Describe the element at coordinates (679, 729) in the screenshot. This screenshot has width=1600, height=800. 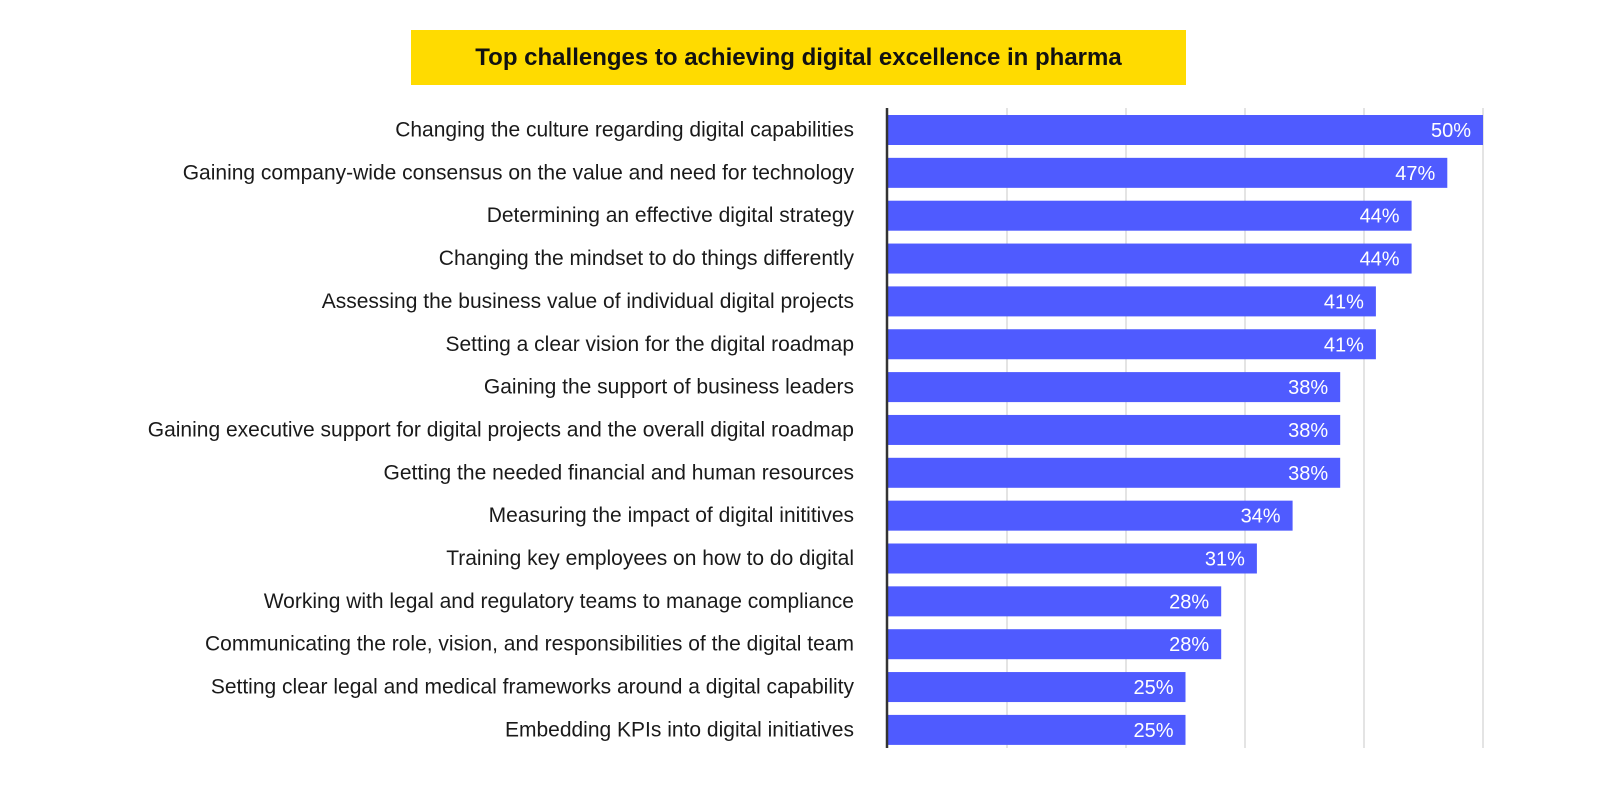
I see `category-label: Embedding KPIs into digital initiatives` at that location.